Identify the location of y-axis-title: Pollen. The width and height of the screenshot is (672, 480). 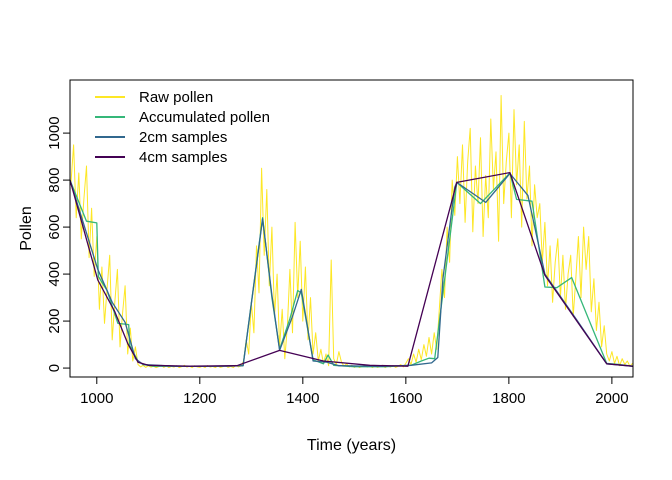
(26, 228).